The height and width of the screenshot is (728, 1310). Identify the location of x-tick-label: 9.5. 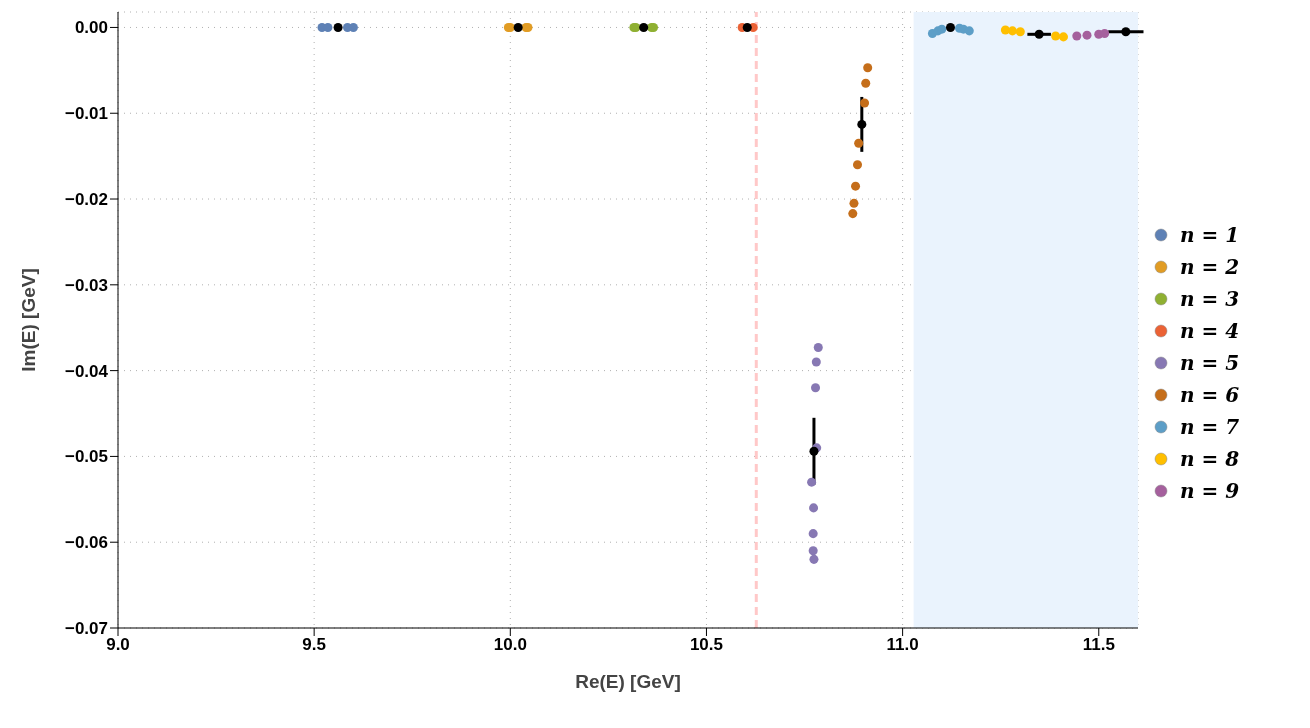
(314, 645).